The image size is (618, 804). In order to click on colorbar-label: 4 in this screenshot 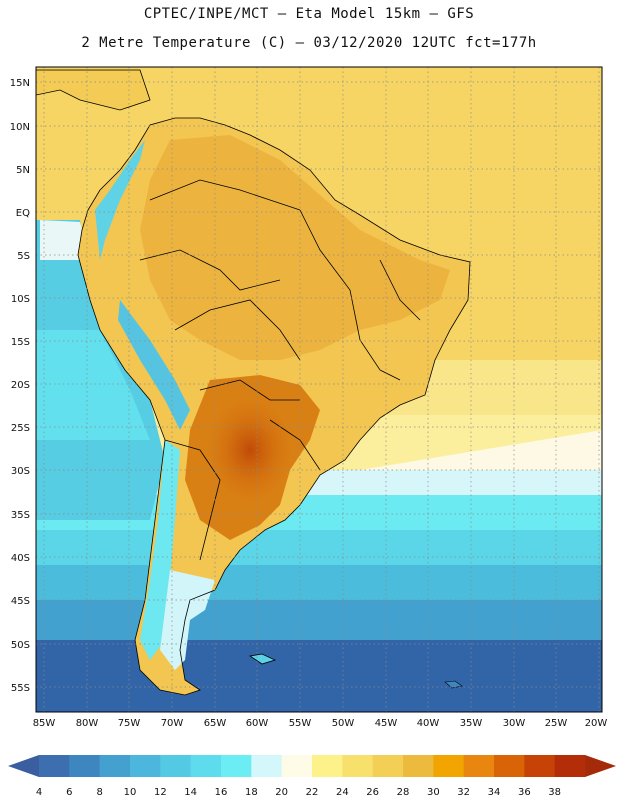, I will do `click(39, 792)`.